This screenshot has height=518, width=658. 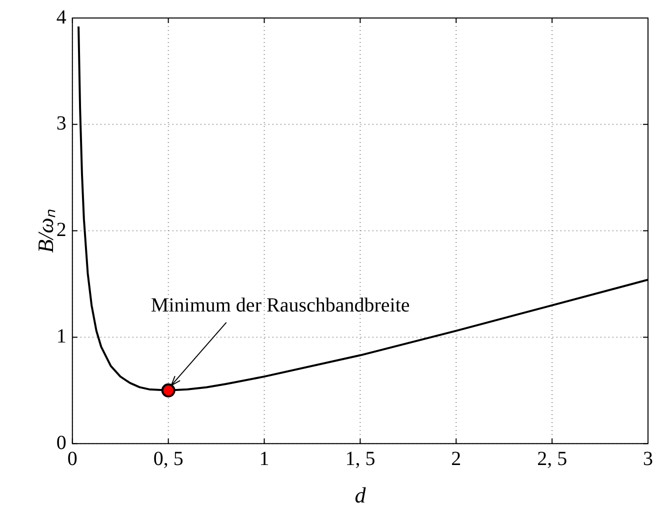 I want to click on x-tick-label: 3, so click(x=648, y=459).